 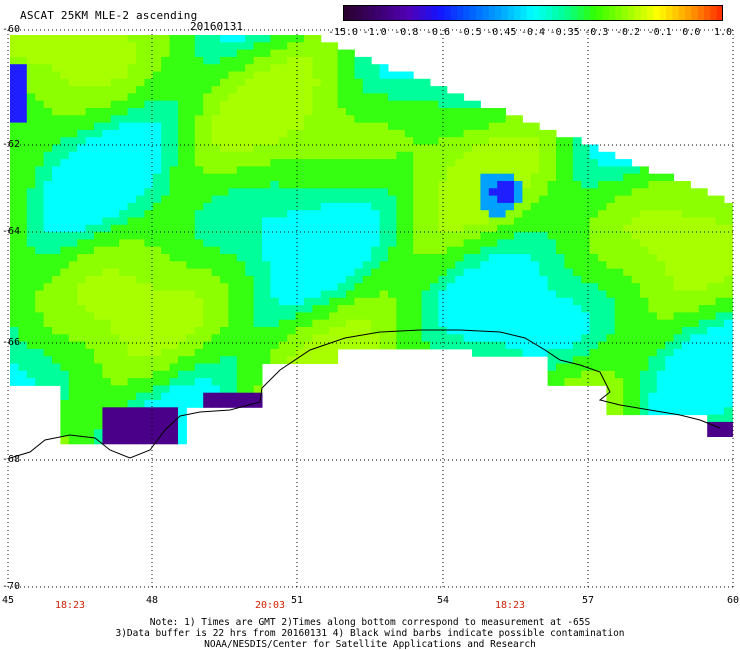 What do you see at coordinates (109, 15) in the screenshot?
I see `chart-title: ASCAT 25KM MLE-2 ascending` at bounding box center [109, 15].